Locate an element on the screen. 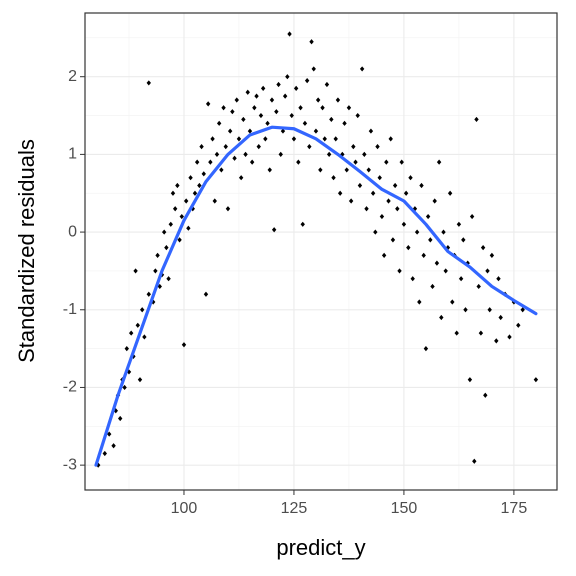 The image size is (576, 576). y-tick-label: 1 is located at coordinates (72, 154).